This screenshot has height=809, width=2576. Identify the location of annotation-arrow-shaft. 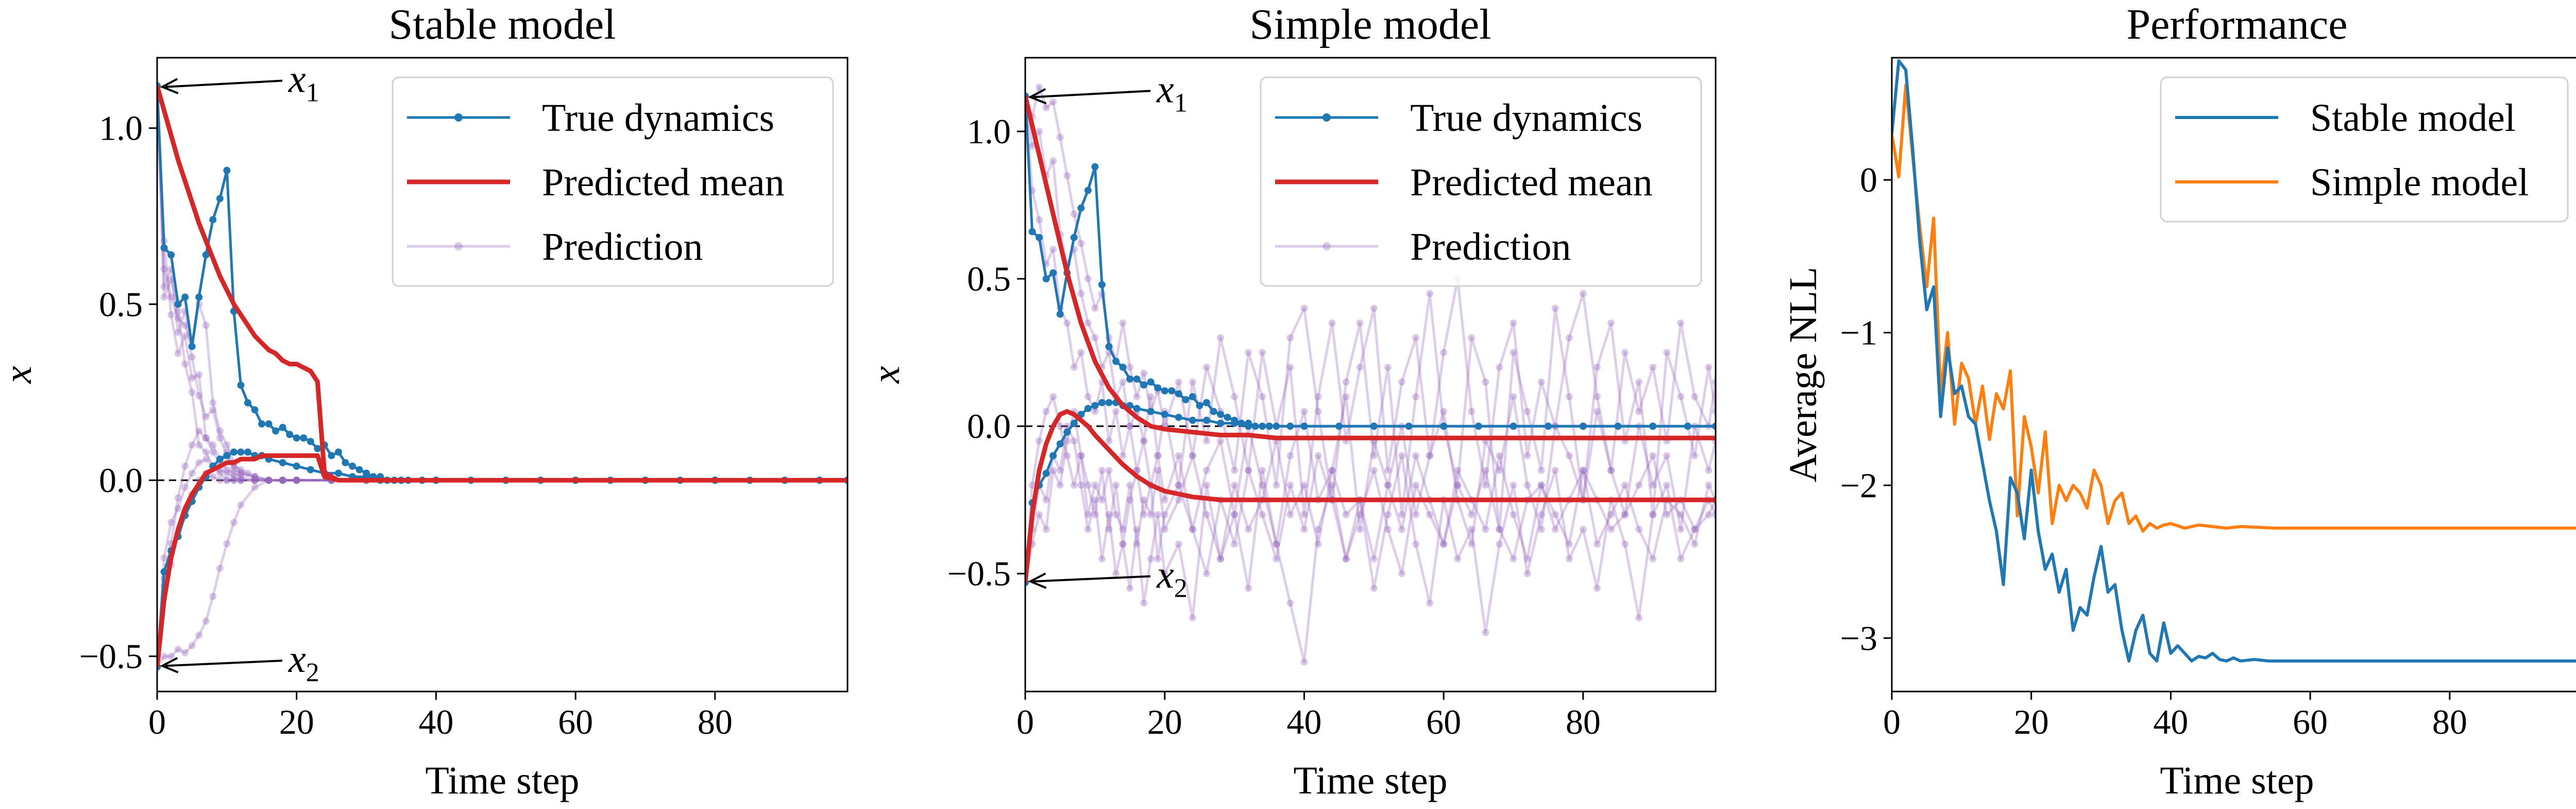
(1092, 94).